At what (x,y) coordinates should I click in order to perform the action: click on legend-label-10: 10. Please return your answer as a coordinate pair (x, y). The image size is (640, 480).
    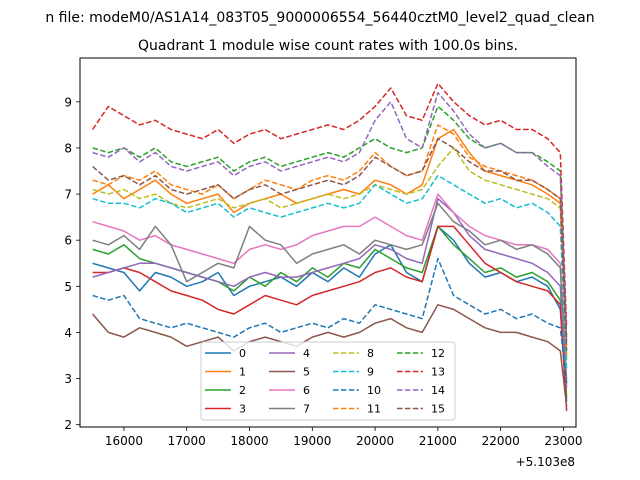
    Looking at the image, I should click on (374, 390).